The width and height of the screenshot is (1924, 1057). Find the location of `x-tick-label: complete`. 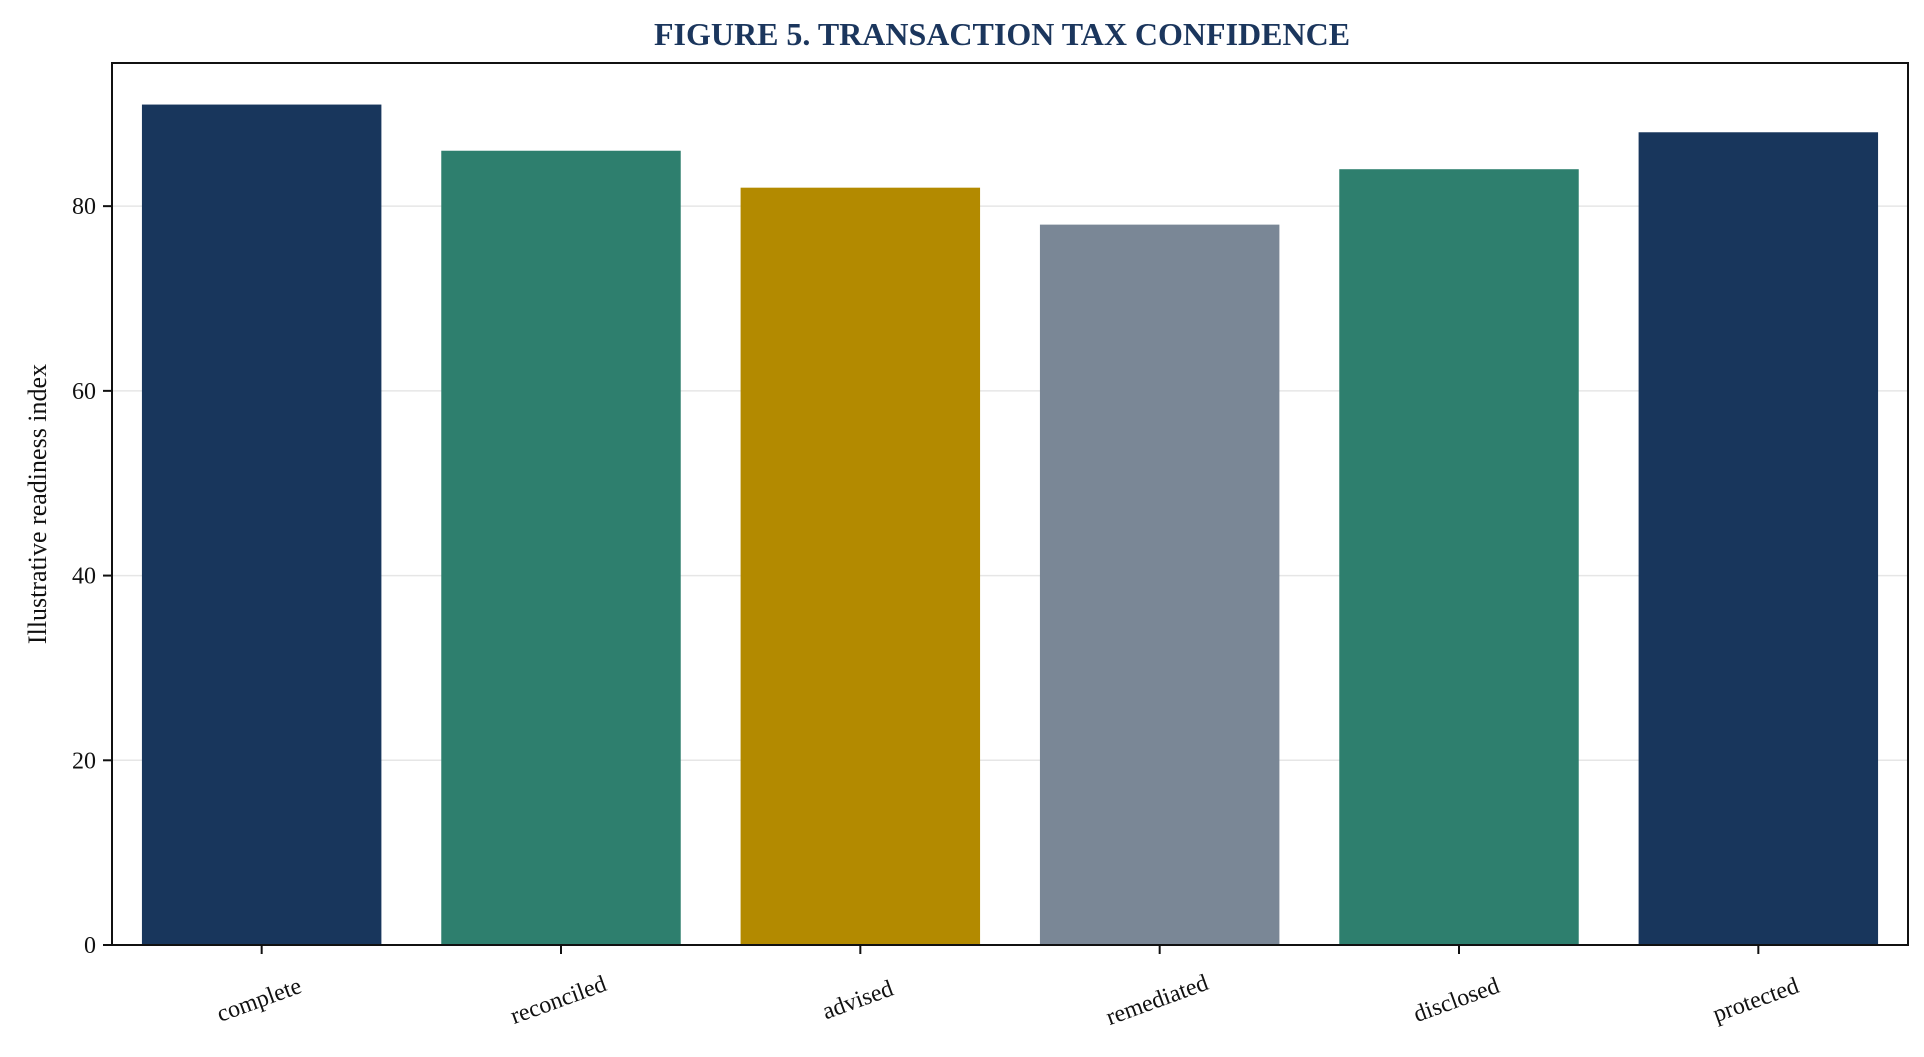

x-tick-label: complete is located at coordinates (259, 1000).